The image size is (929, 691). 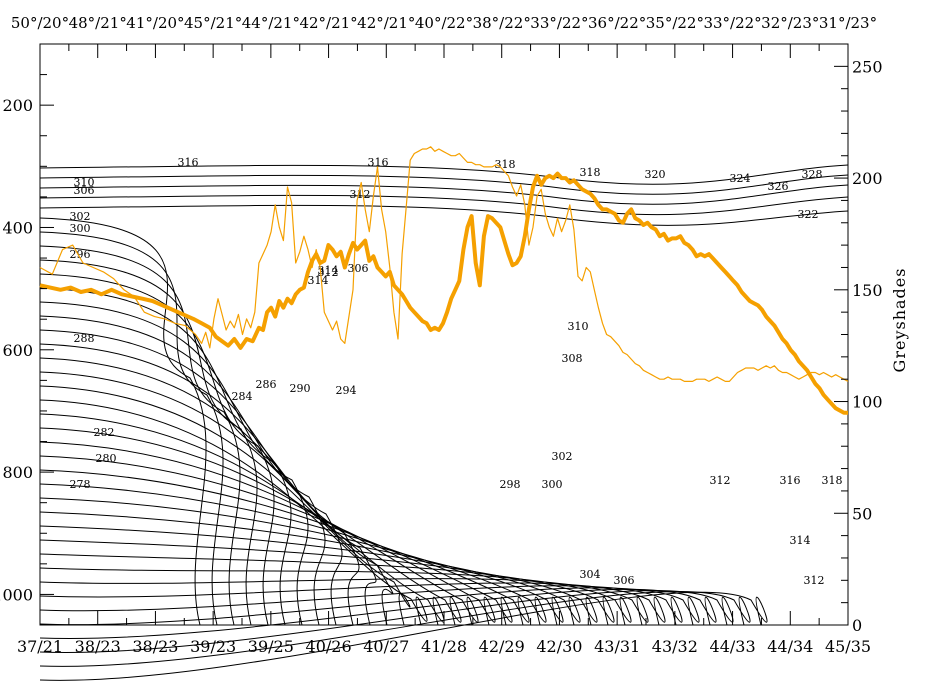 I want to click on right-tick-label: 150, so click(x=867, y=290).